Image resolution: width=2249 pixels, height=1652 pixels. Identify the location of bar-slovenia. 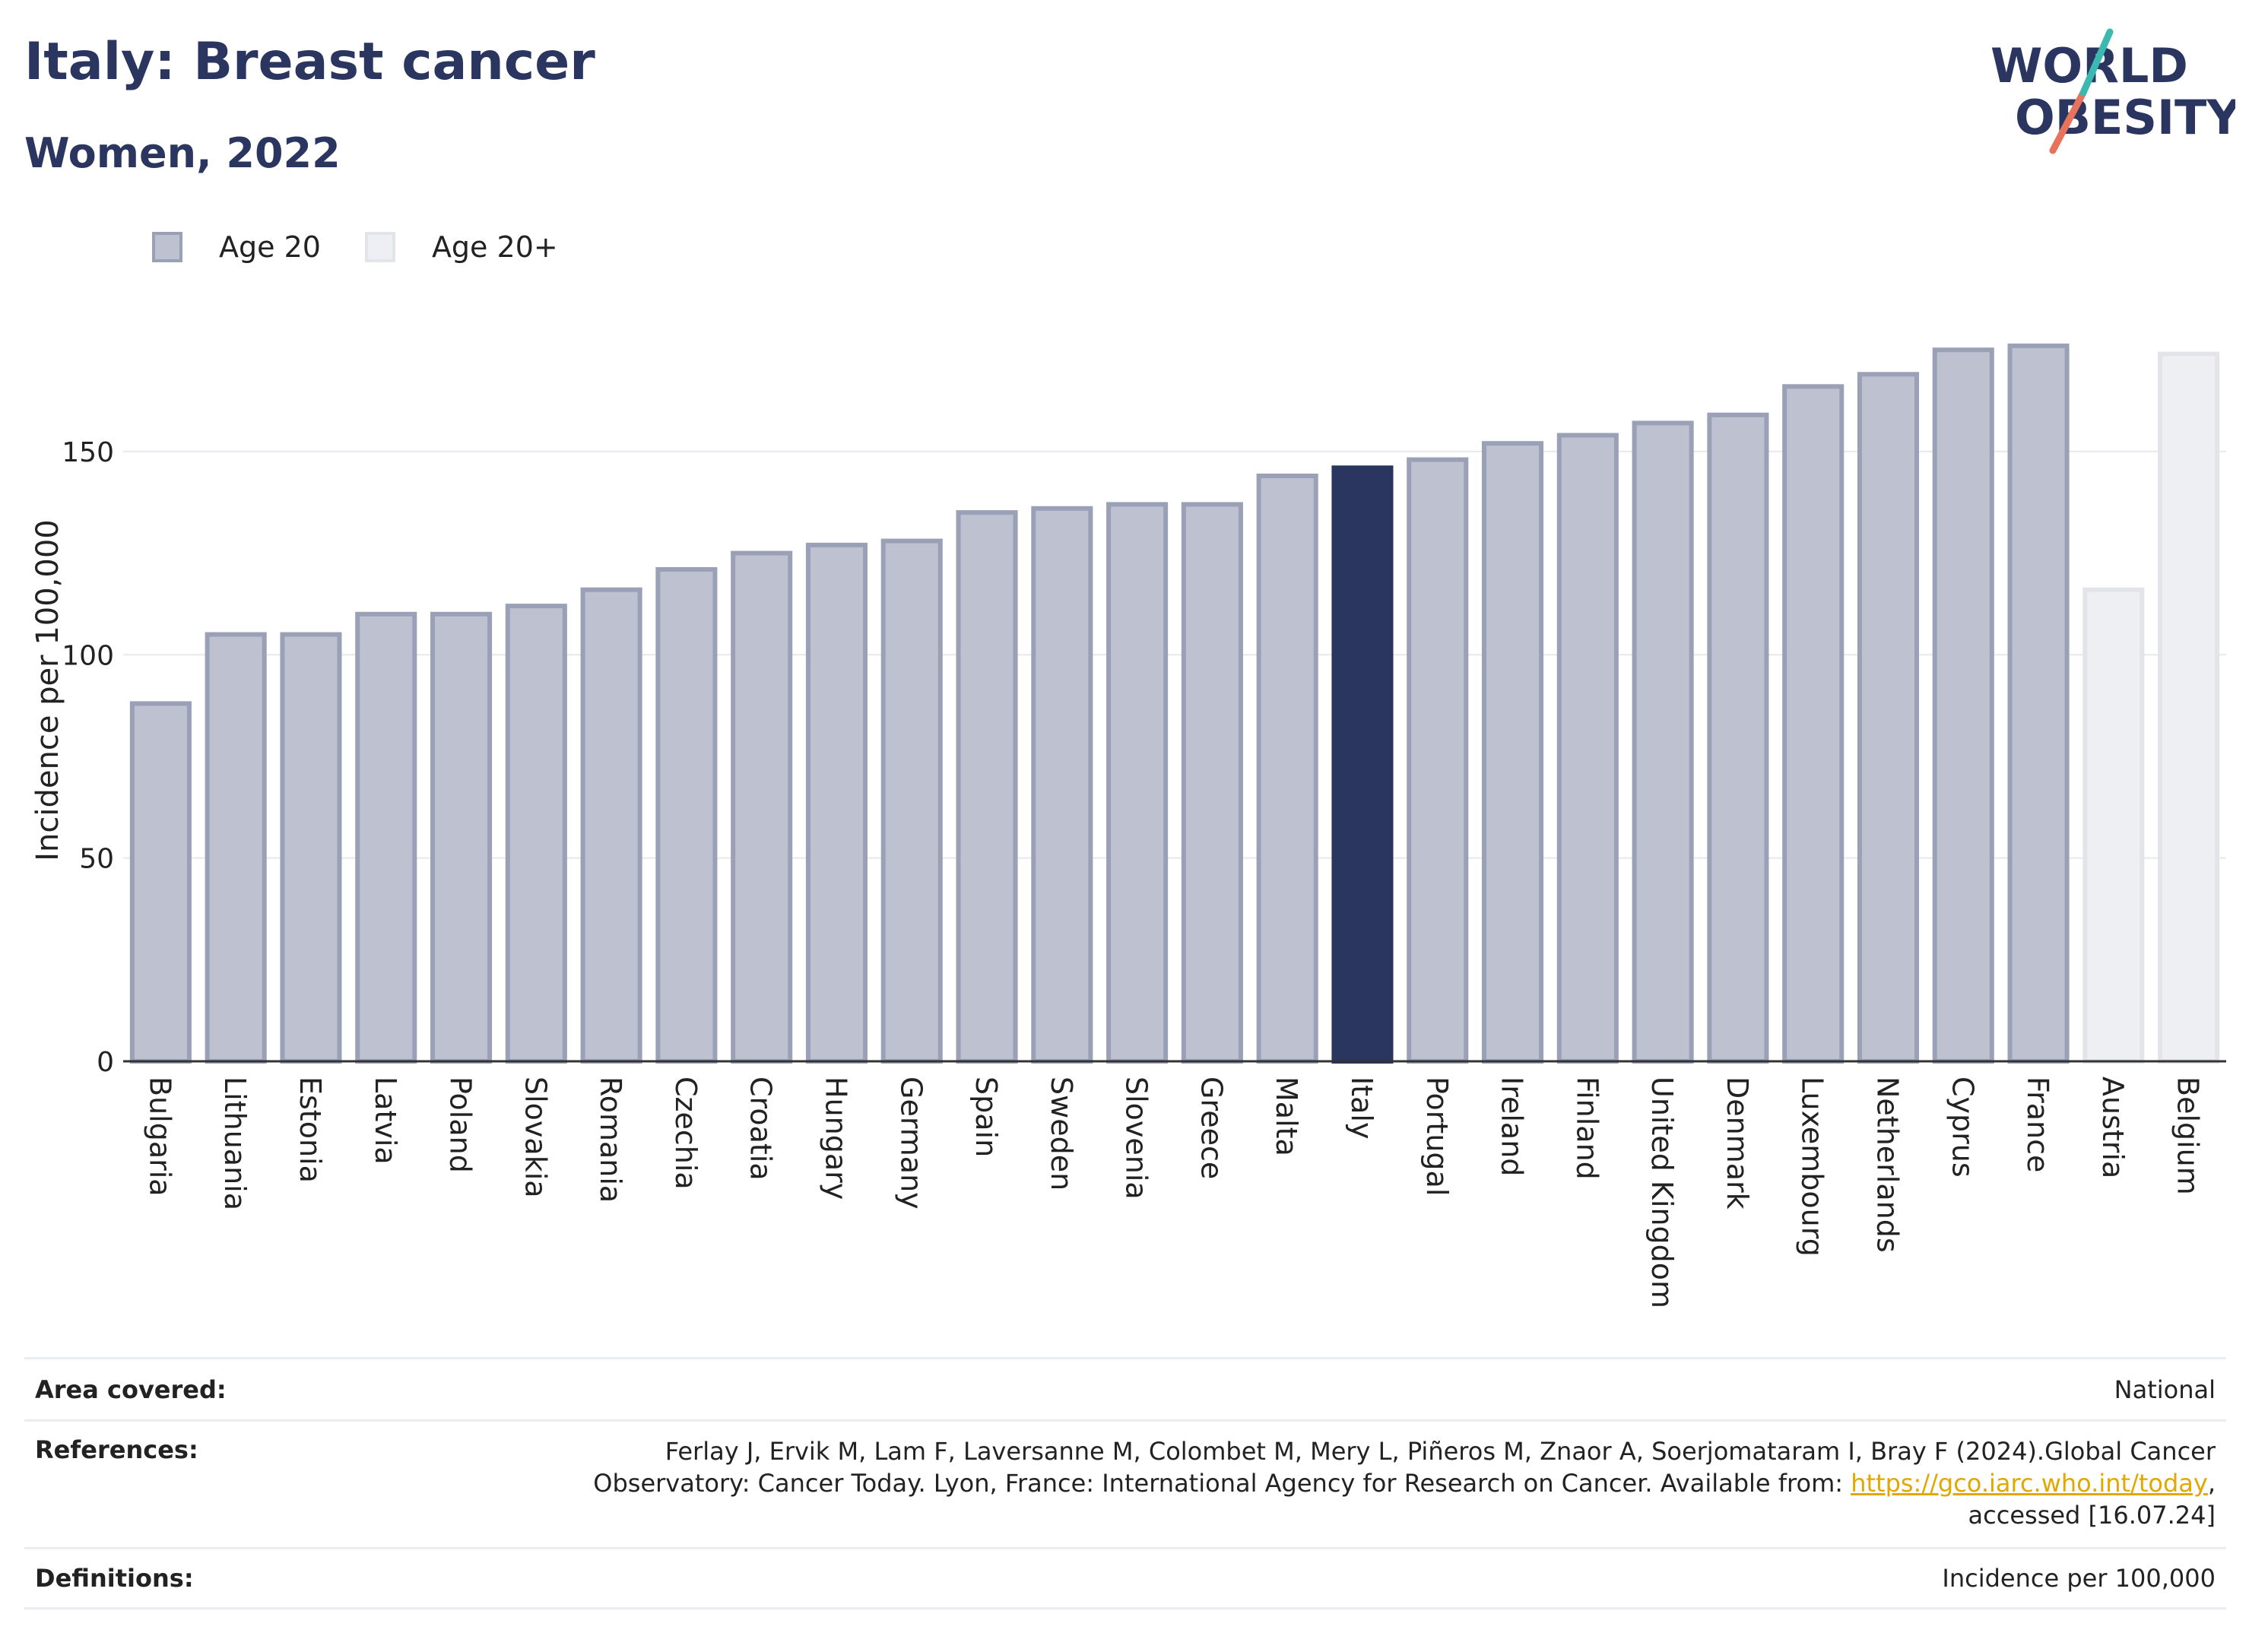
(1137, 783).